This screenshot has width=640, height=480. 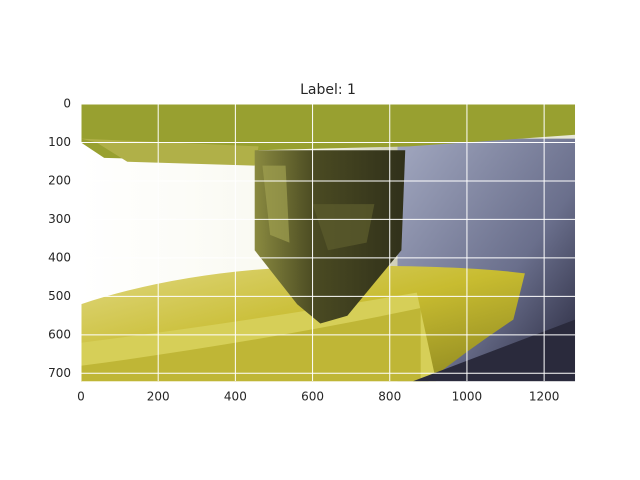 What do you see at coordinates (59, 219) in the screenshot?
I see `y-tick-label: 300` at bounding box center [59, 219].